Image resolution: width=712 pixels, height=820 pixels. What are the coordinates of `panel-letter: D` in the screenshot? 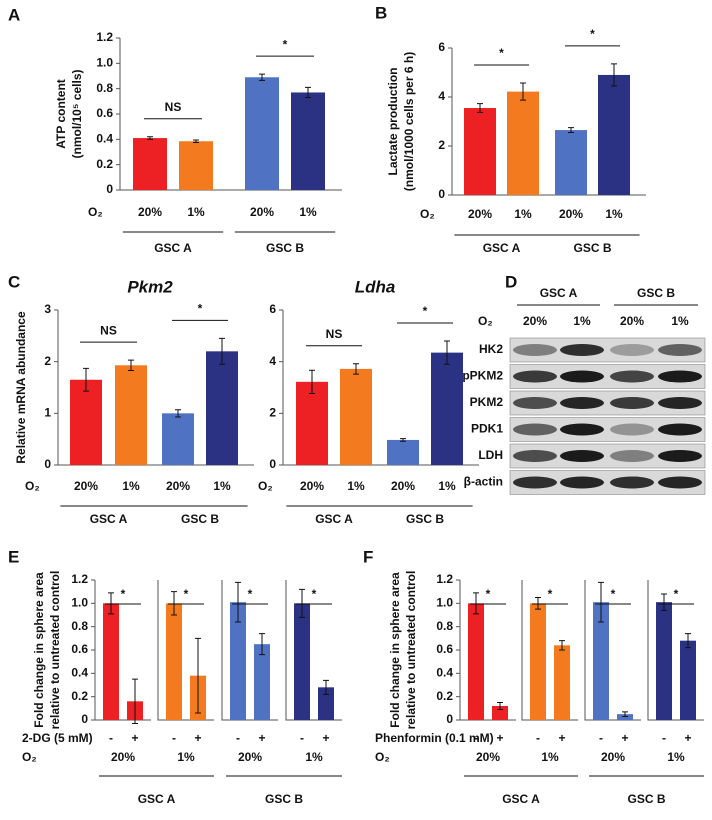 It's located at (511, 281).